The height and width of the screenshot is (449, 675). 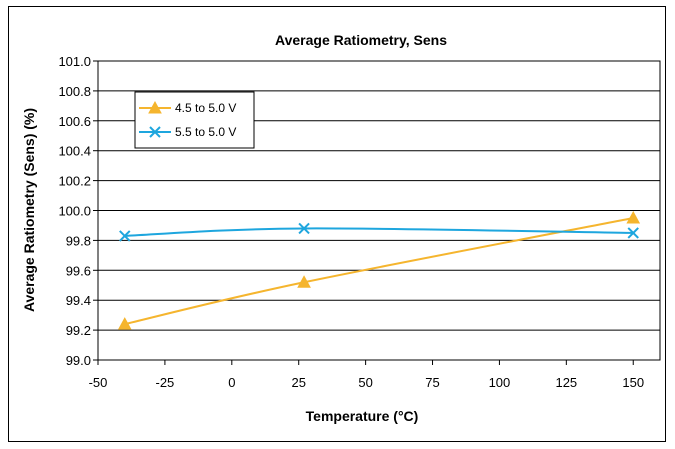 I want to click on y-tick-label: 99.0, so click(x=78, y=360).